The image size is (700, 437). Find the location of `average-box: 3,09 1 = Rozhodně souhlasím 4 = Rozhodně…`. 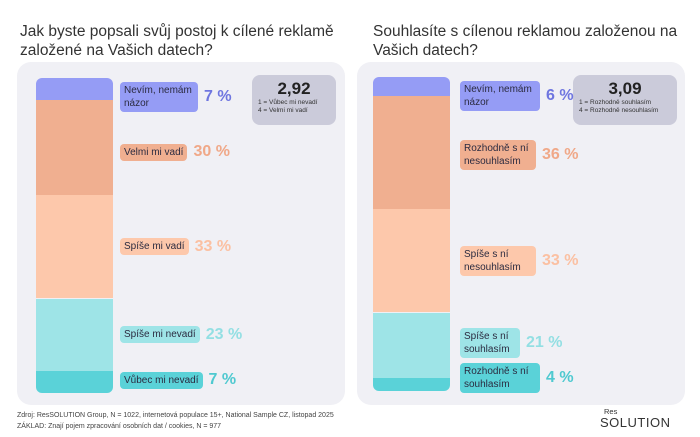

average-box: 3,09 1 = Rozhodně souhlasím 4 = Rozhodně… is located at coordinates (625, 100).